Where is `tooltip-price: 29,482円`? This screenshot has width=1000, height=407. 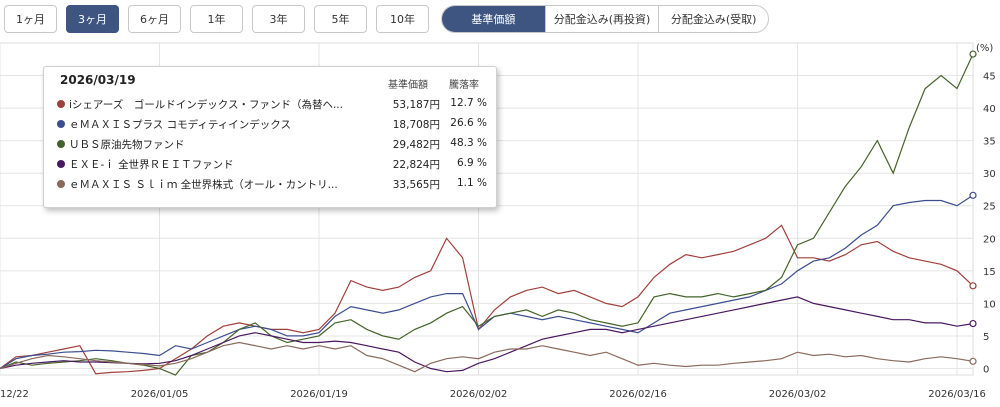 tooltip-price: 29,482円 is located at coordinates (416, 145).